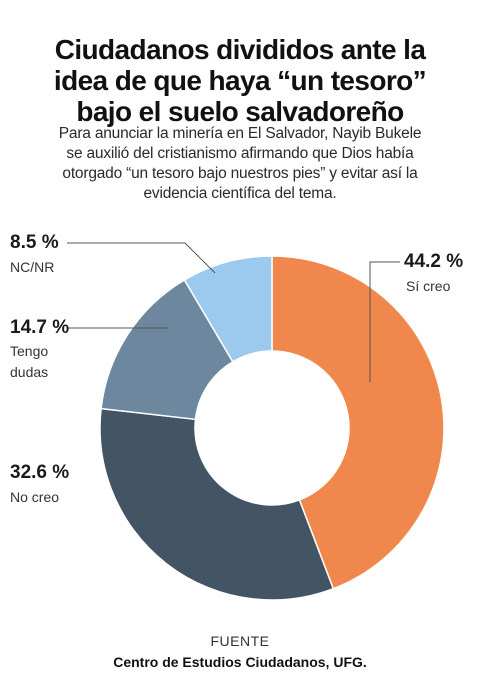 Image resolution: width=480 pixels, height=700 pixels. What do you see at coordinates (428, 286) in the screenshot?
I see `category-label-si-creo: Sí creo` at bounding box center [428, 286].